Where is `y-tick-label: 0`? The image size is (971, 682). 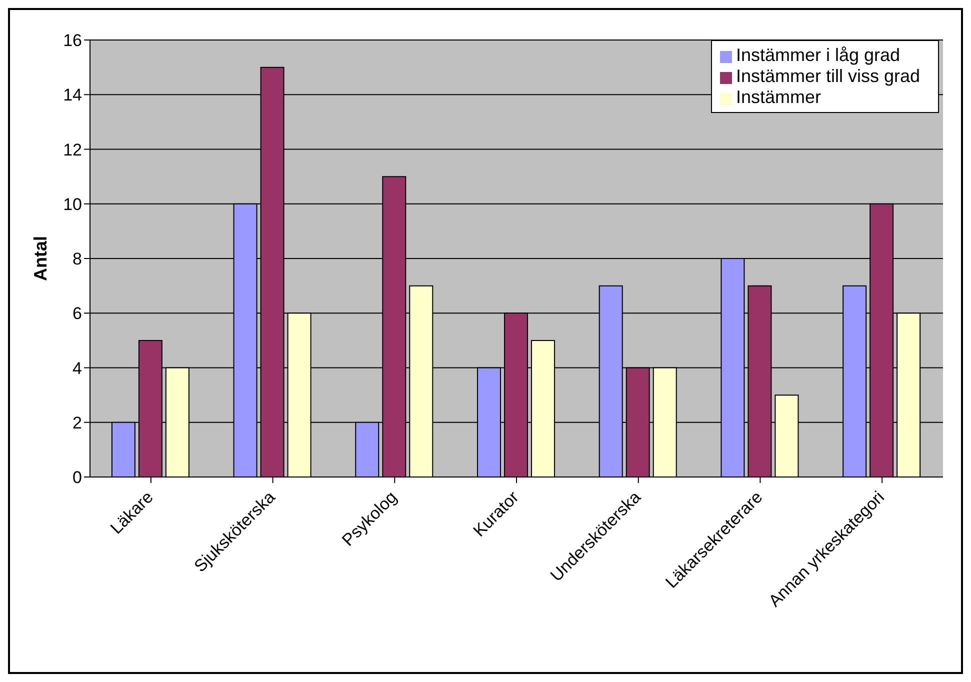
y-tick-label: 0 is located at coordinates (77, 478).